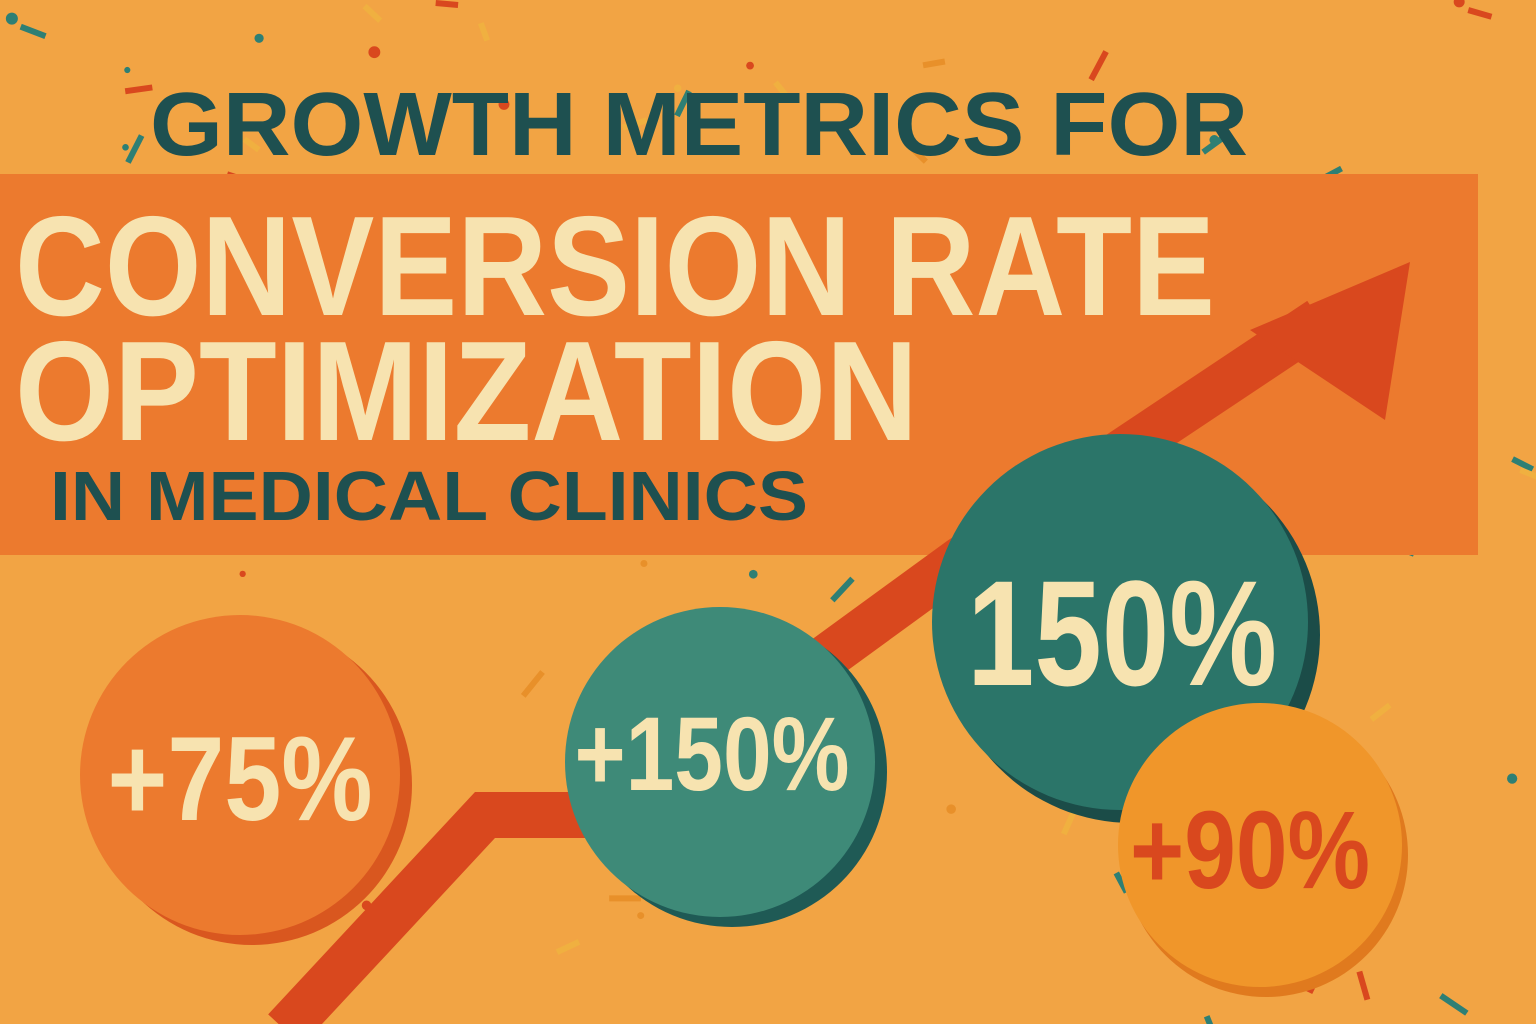 The height and width of the screenshot is (1024, 1536). Describe the element at coordinates (1250, 850) in the screenshot. I see `stat-label: +90%` at that location.